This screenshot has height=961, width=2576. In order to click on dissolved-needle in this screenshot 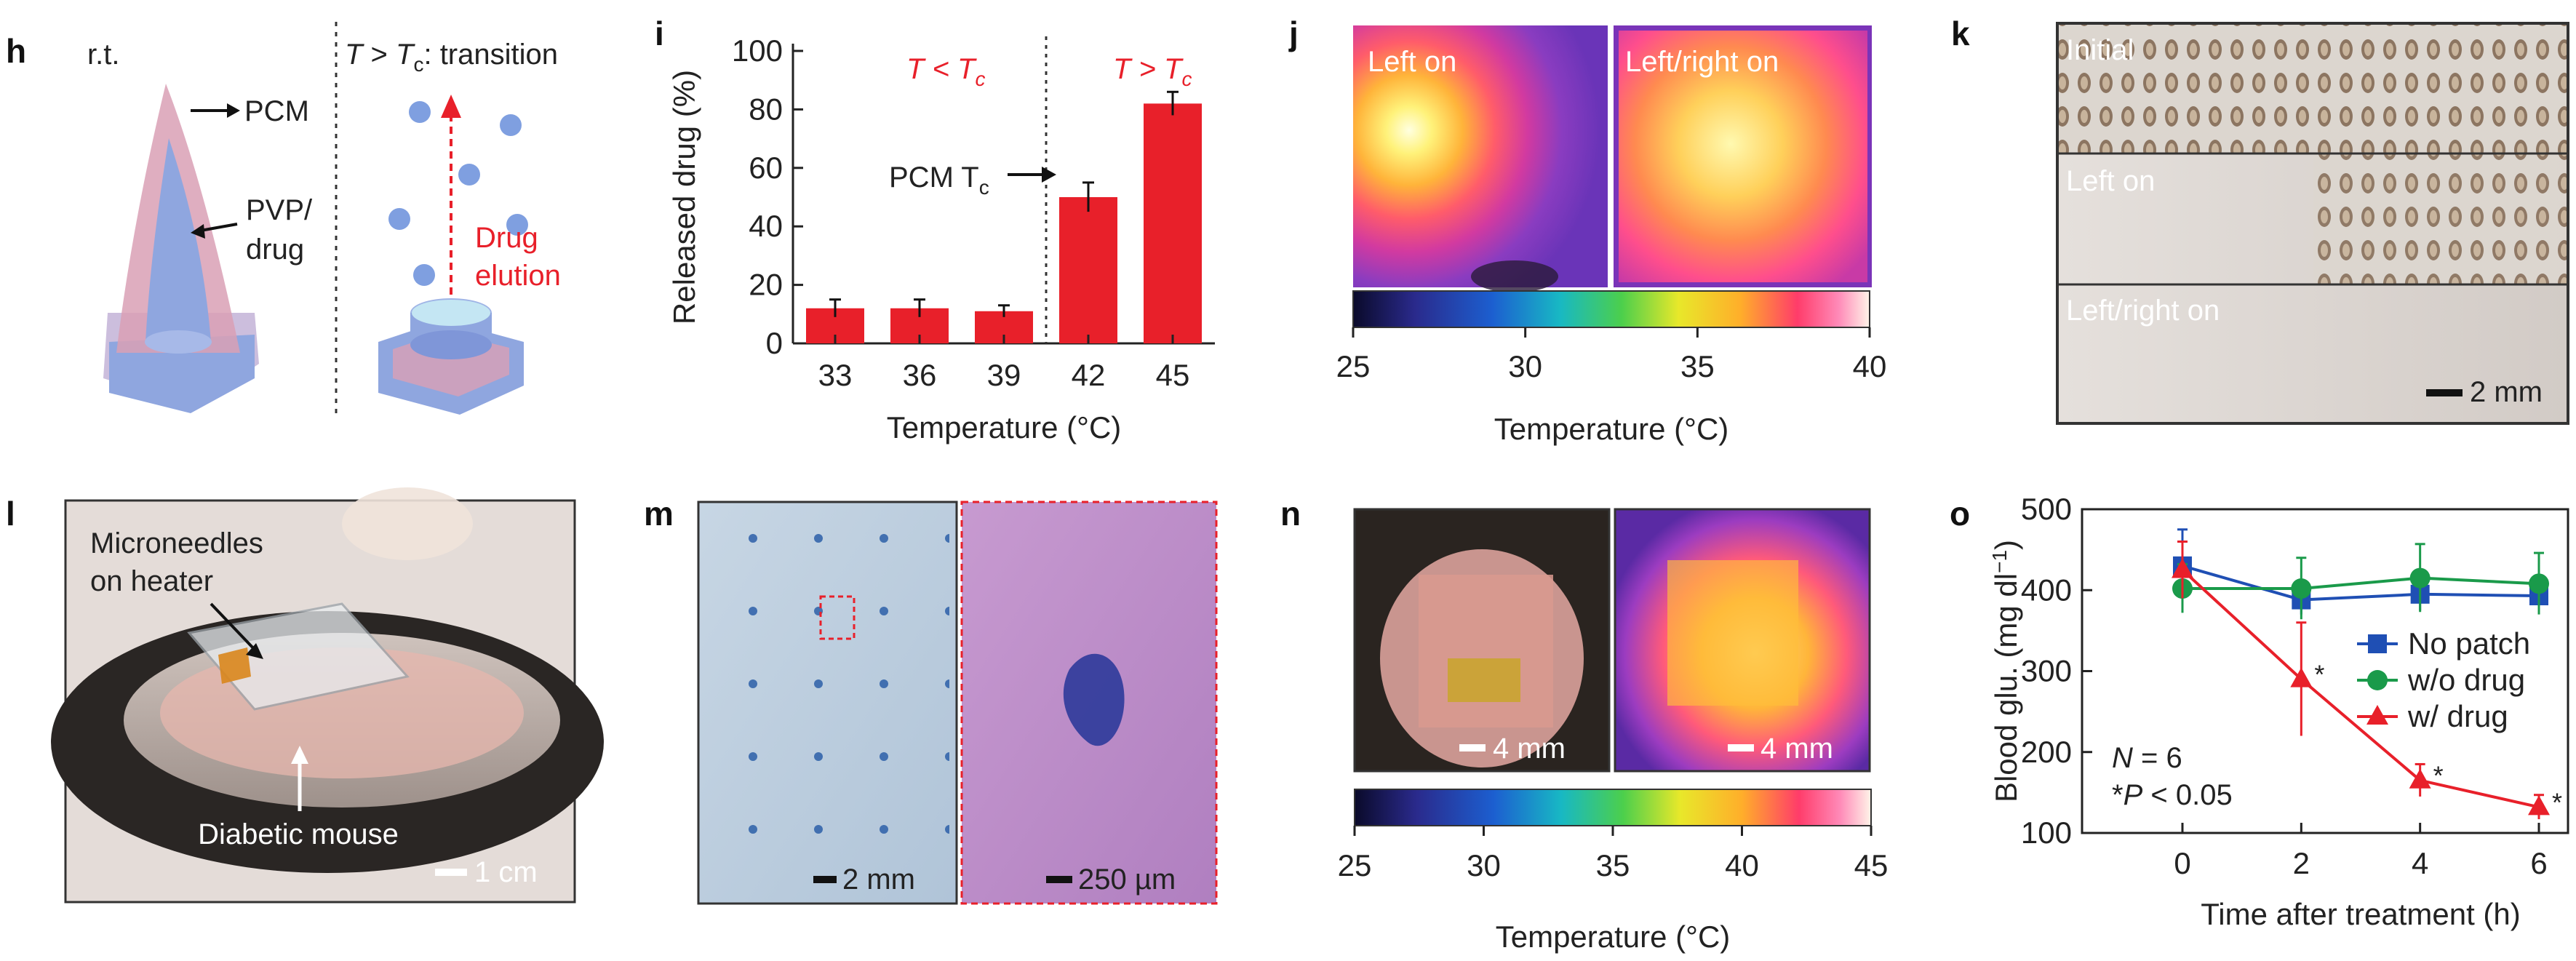, I will do `click(451, 356)`.